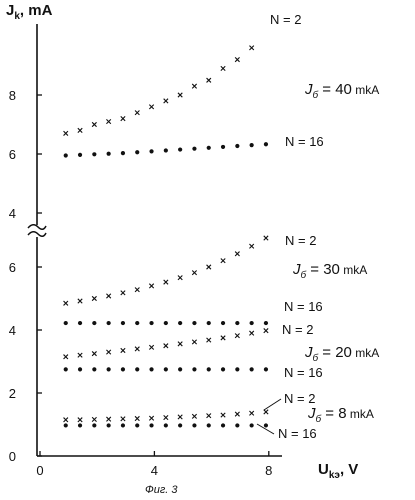  Describe the element at coordinates (12, 95) in the screenshot. I see `y-tick-label-upper: 8` at that location.